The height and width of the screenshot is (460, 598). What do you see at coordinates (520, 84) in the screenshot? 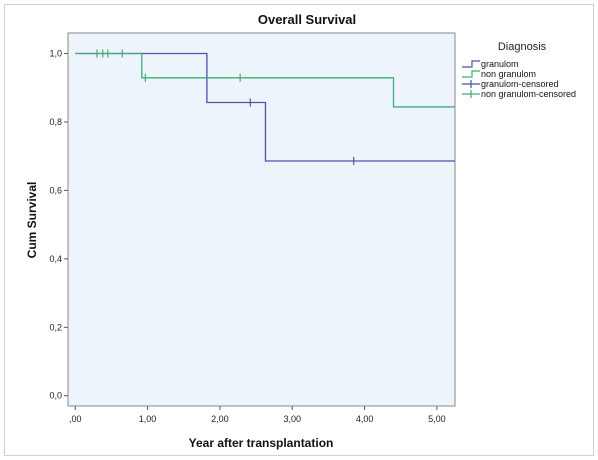
I see `legend-label: granulom-censored` at bounding box center [520, 84].